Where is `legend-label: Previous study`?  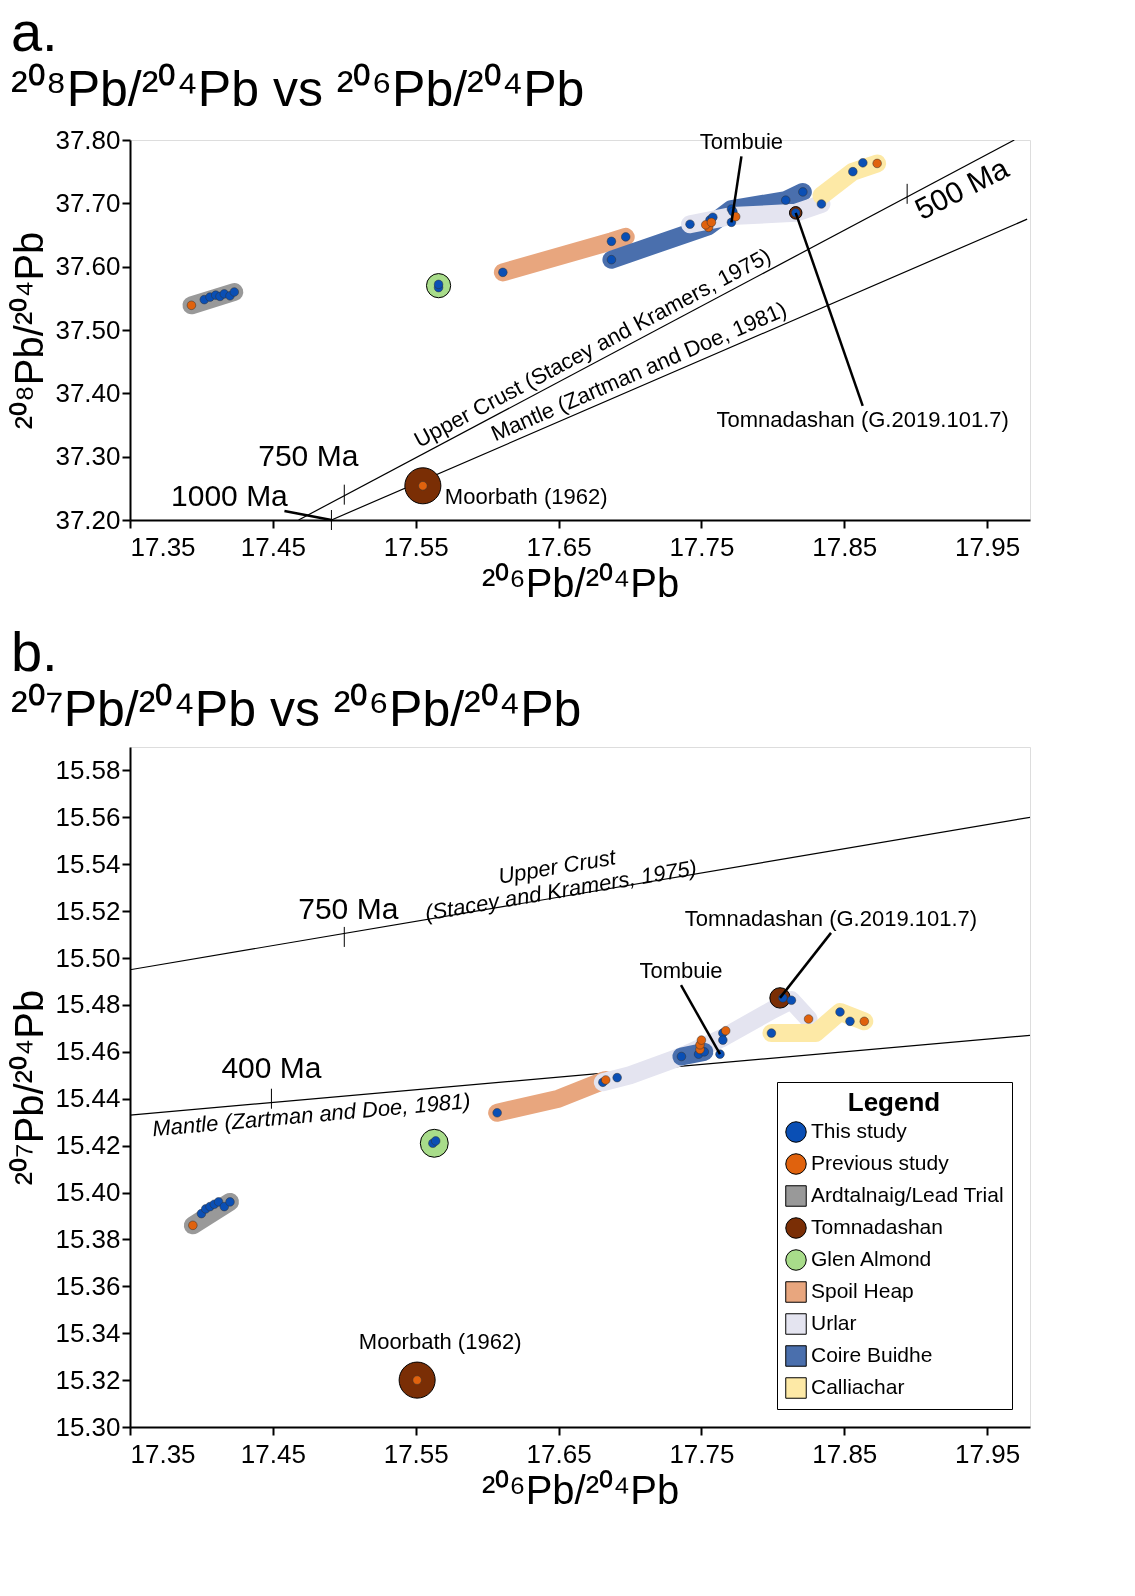 legend-label: Previous study is located at coordinates (880, 1162).